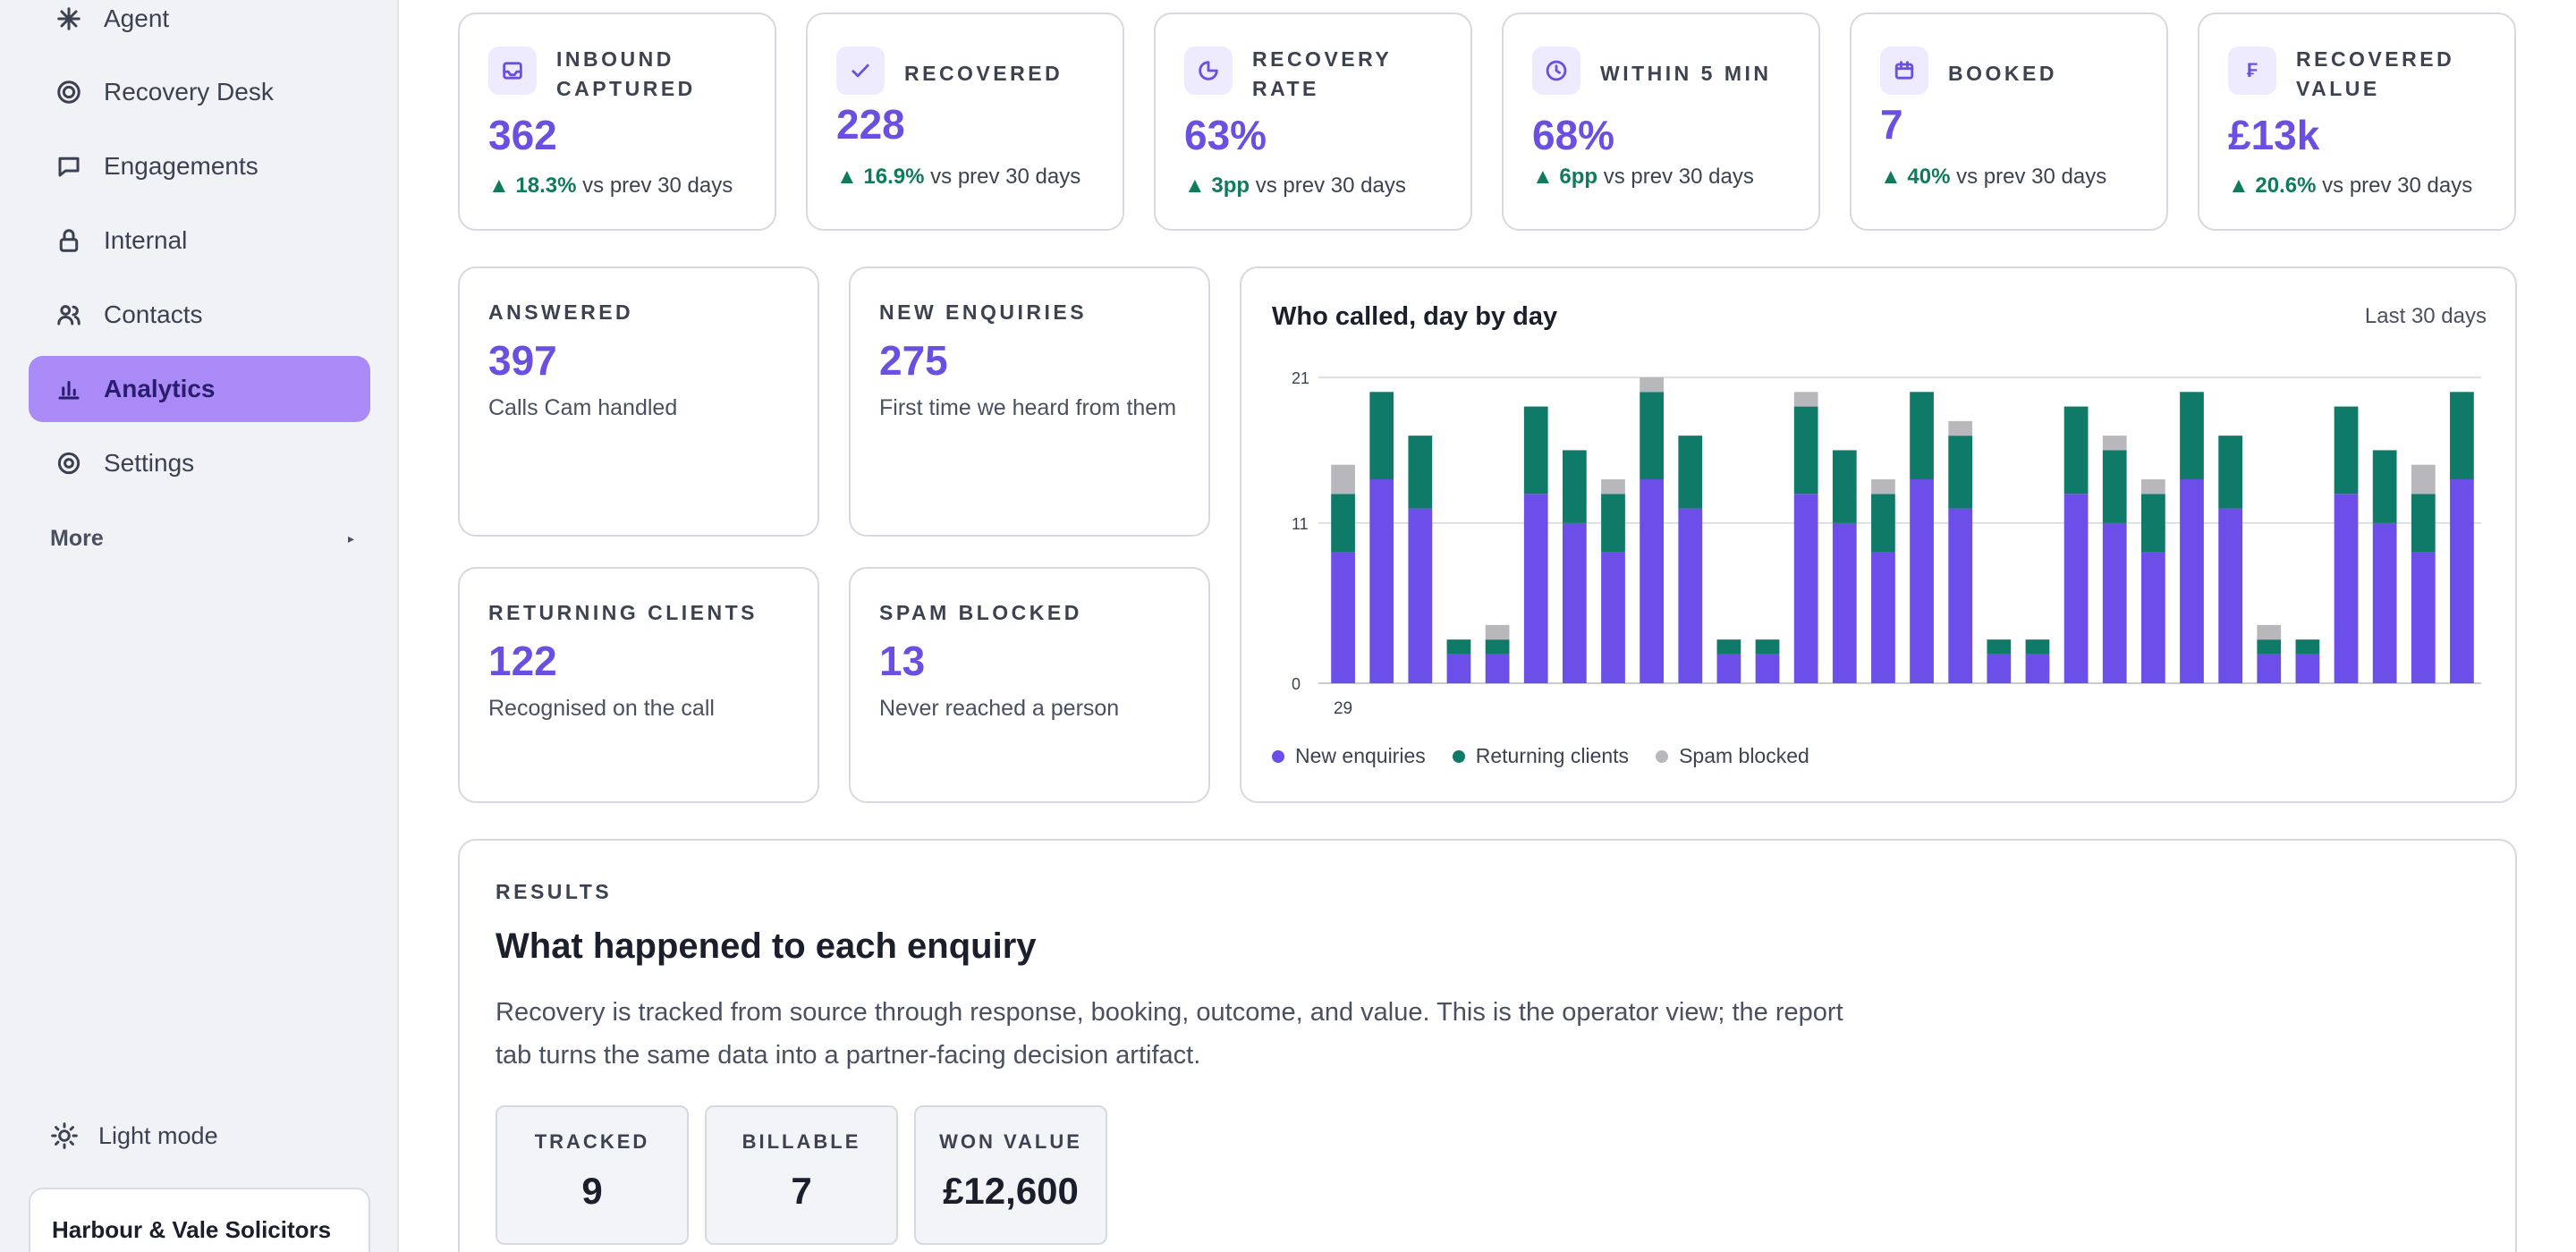 The image size is (2576, 1252). I want to click on kpi-delta-value: 18.3%, so click(546, 186).